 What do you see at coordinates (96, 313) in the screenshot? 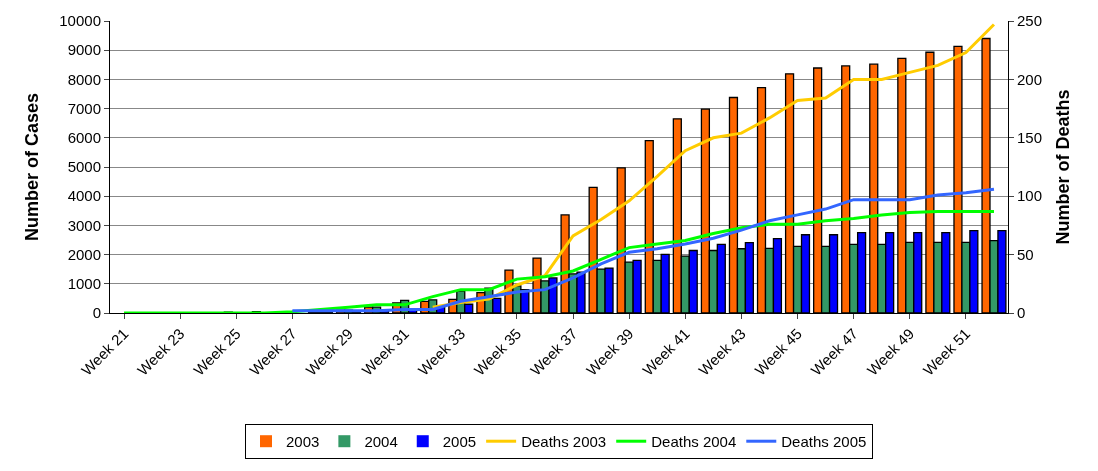
I see `y-tick-label: 0` at bounding box center [96, 313].